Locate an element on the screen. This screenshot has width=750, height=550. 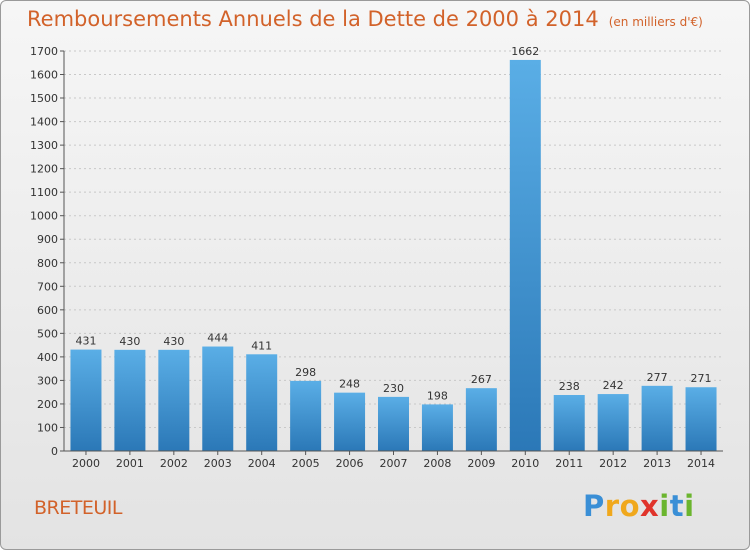
y-tick-label: 200 is located at coordinates (47, 404).